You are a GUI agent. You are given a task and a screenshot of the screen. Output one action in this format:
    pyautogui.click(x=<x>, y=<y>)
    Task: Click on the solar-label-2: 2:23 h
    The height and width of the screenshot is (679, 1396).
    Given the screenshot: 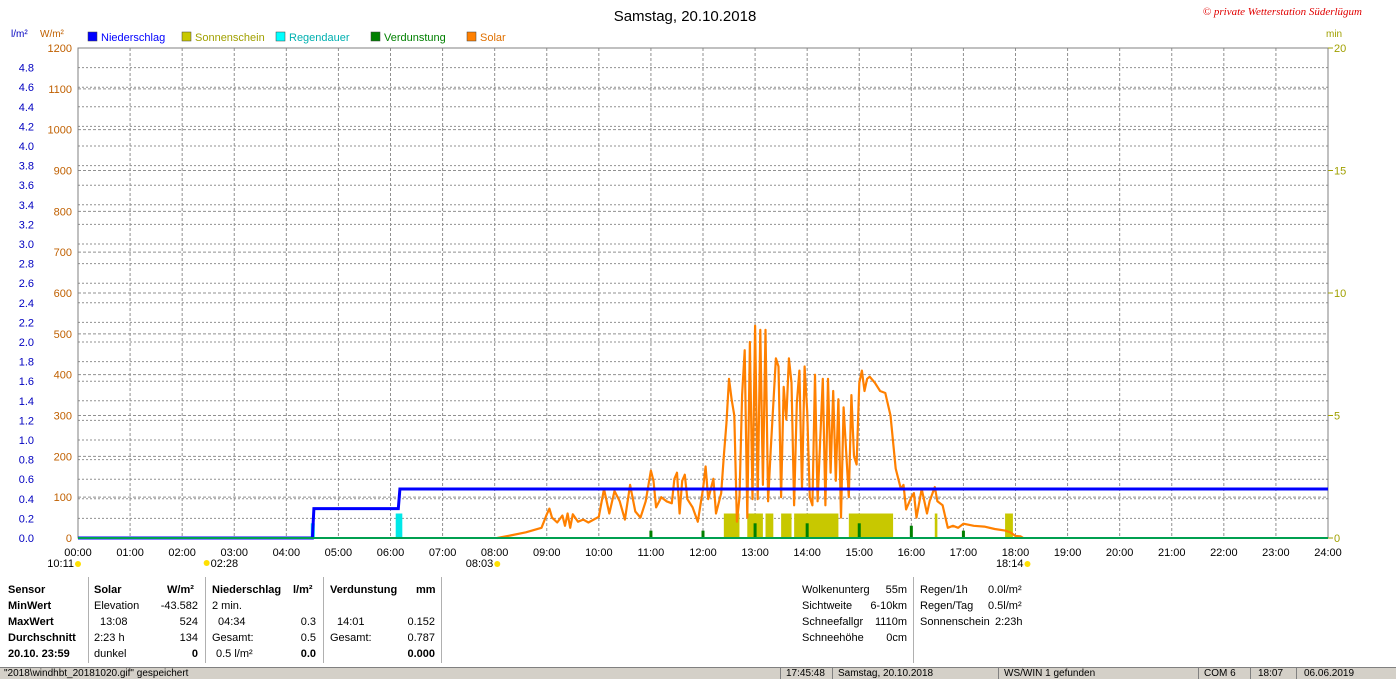 What is the action you would take?
    pyautogui.click(x=109, y=638)
    